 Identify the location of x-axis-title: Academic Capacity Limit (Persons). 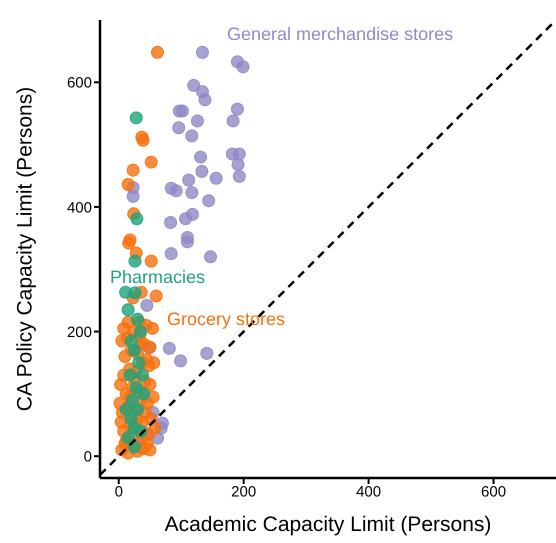
(328, 524).